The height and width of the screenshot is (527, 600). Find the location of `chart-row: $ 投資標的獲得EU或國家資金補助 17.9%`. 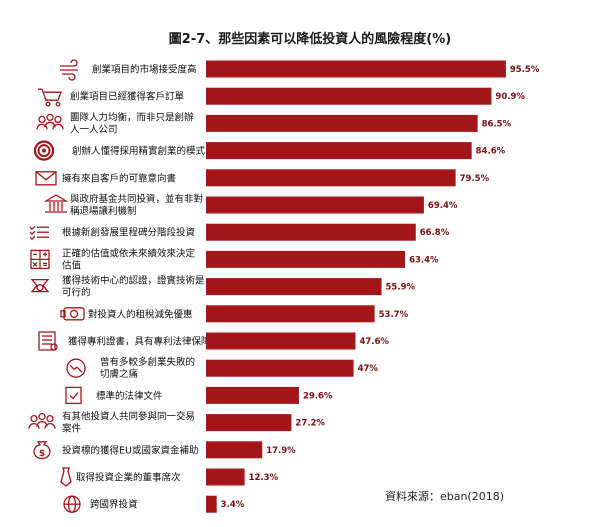

chart-row: $ 投資標的獲得EU或國家資金補助 17.9% is located at coordinates (164, 450).